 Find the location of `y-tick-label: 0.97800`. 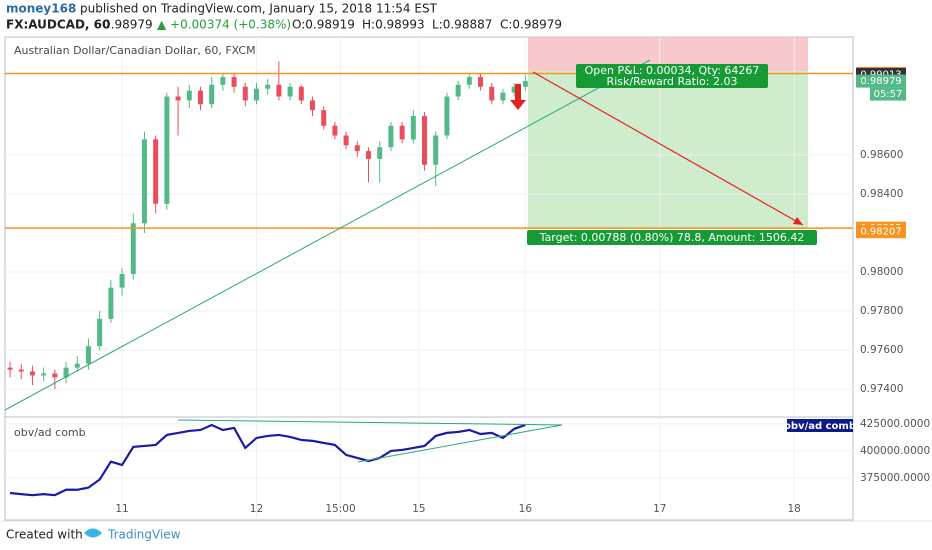

y-tick-label: 0.97800 is located at coordinates (881, 311).